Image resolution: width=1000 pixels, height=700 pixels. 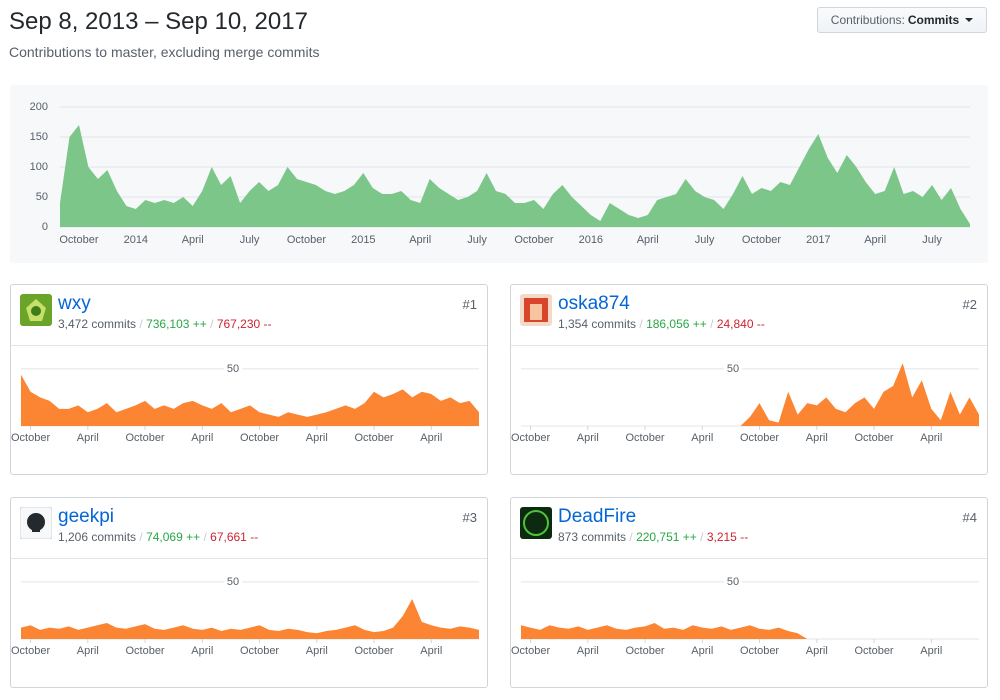 I want to click on contributor-rank: #2, so click(x=969, y=304).